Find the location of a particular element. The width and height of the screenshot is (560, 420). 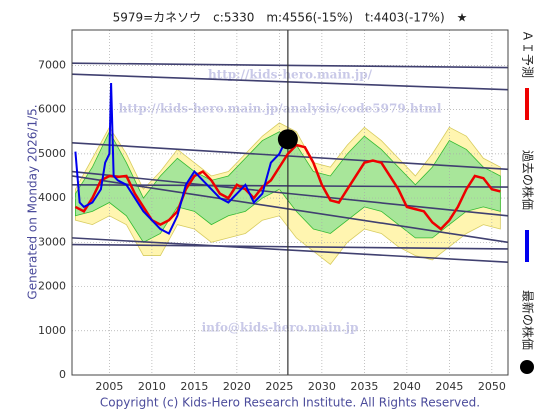

x-tick-label: 2015 is located at coordinates (194, 386).